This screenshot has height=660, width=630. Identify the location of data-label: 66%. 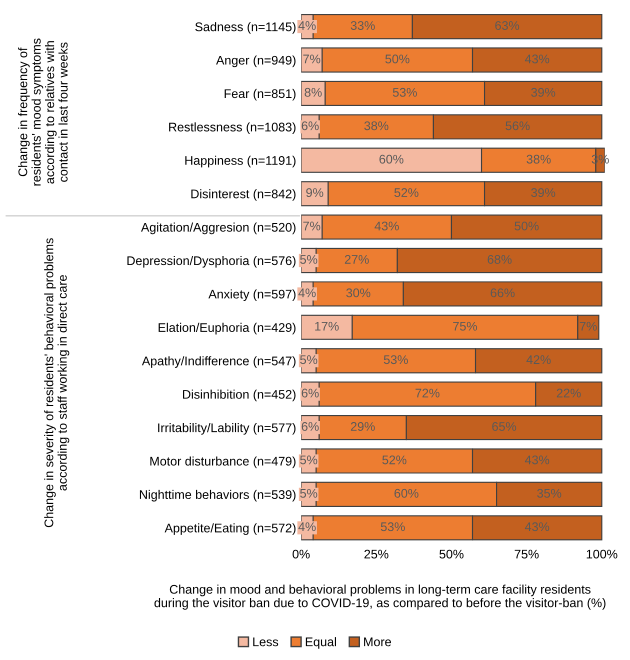
(502, 293).